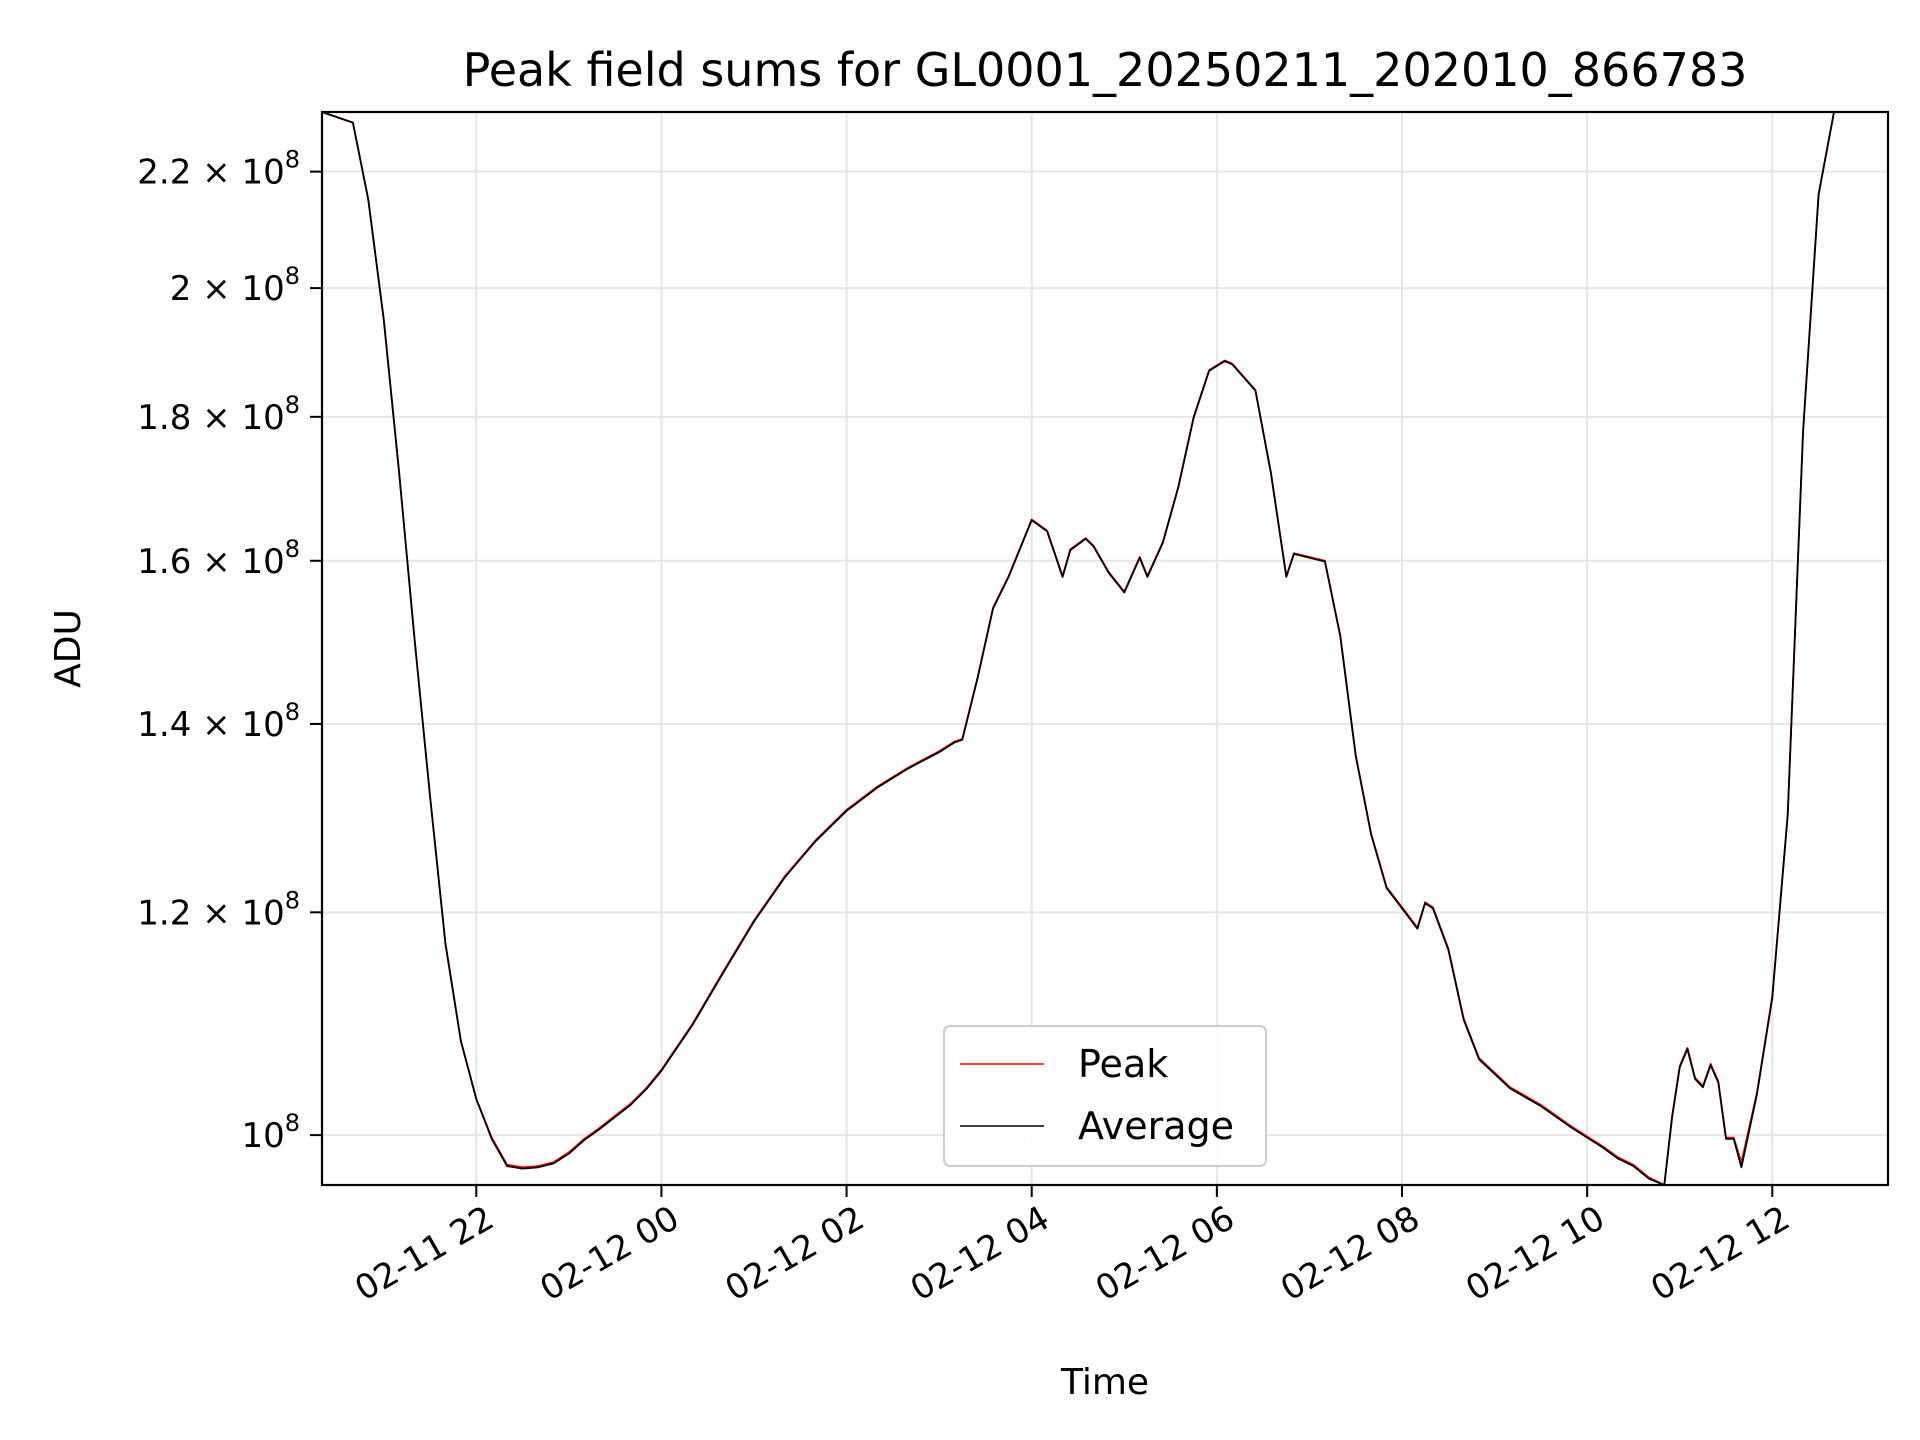  I want to click on y-axis-label: ADU, so click(68, 648).